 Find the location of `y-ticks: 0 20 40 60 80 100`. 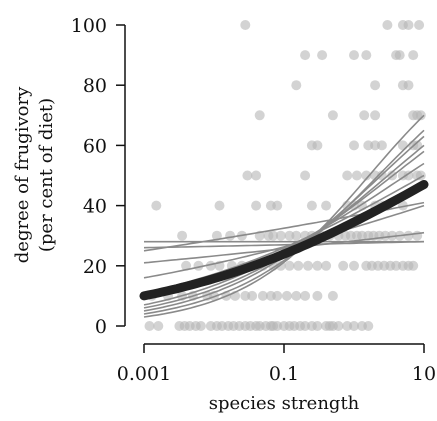

y-ticks: 0 20 40 60 80 100 is located at coordinates (98, 176).